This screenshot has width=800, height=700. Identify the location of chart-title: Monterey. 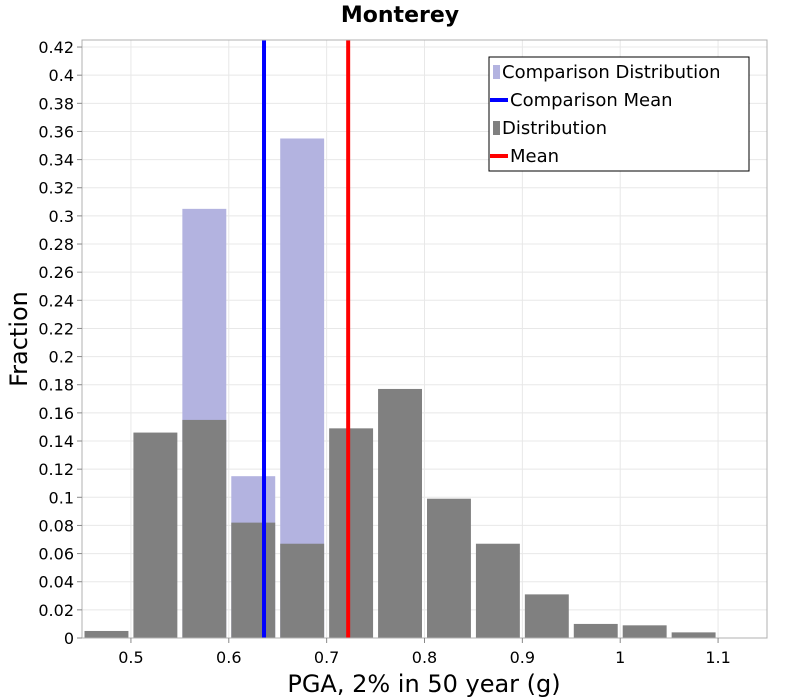
(400, 15).